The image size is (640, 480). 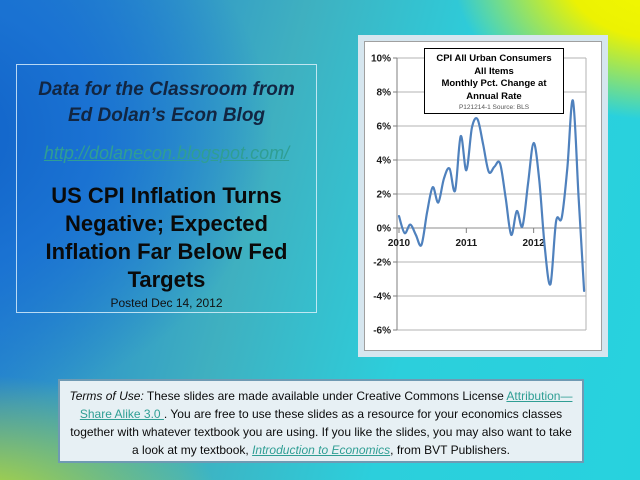 I want to click on y-axis-label: 2%, so click(x=384, y=195).